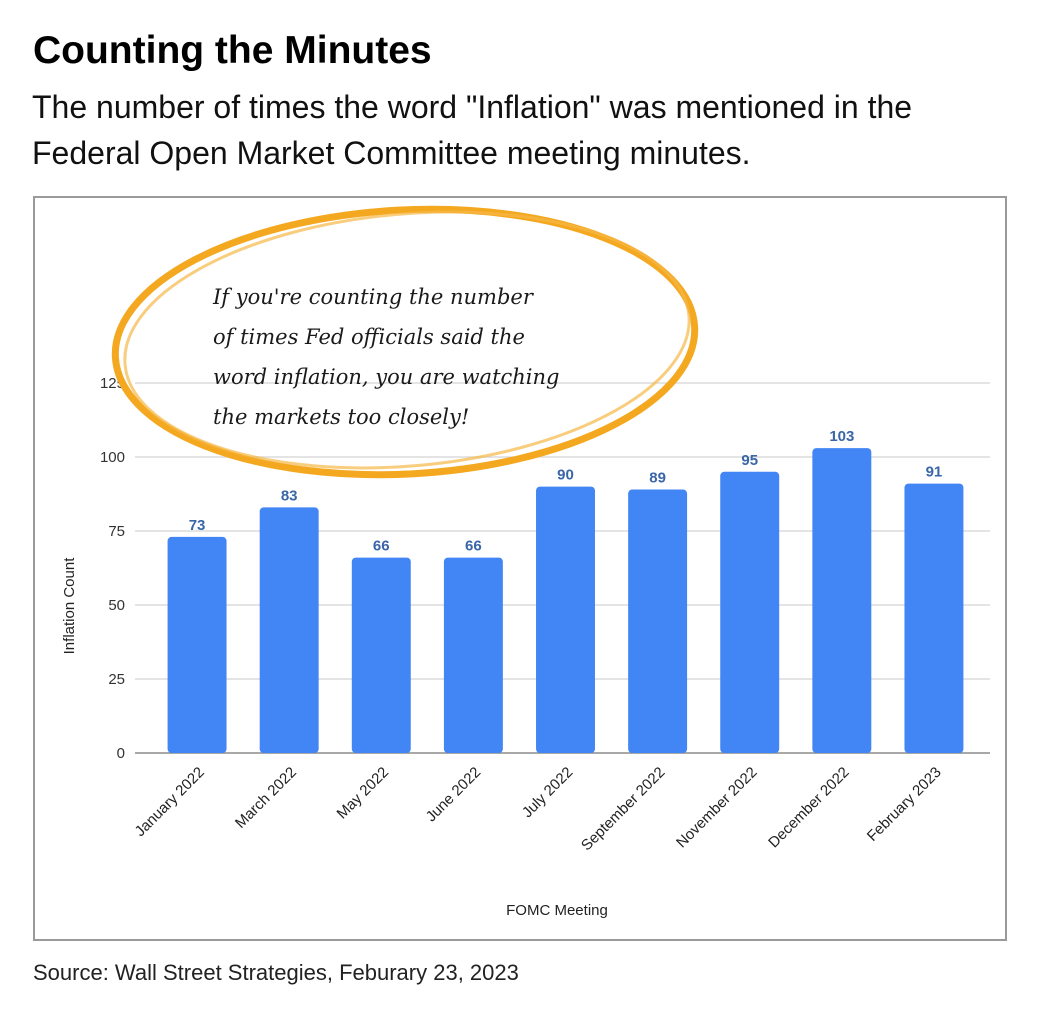 Image resolution: width=1042 pixels, height=1024 pixels. What do you see at coordinates (808, 807) in the screenshot?
I see `x-tick-label: December 2022` at bounding box center [808, 807].